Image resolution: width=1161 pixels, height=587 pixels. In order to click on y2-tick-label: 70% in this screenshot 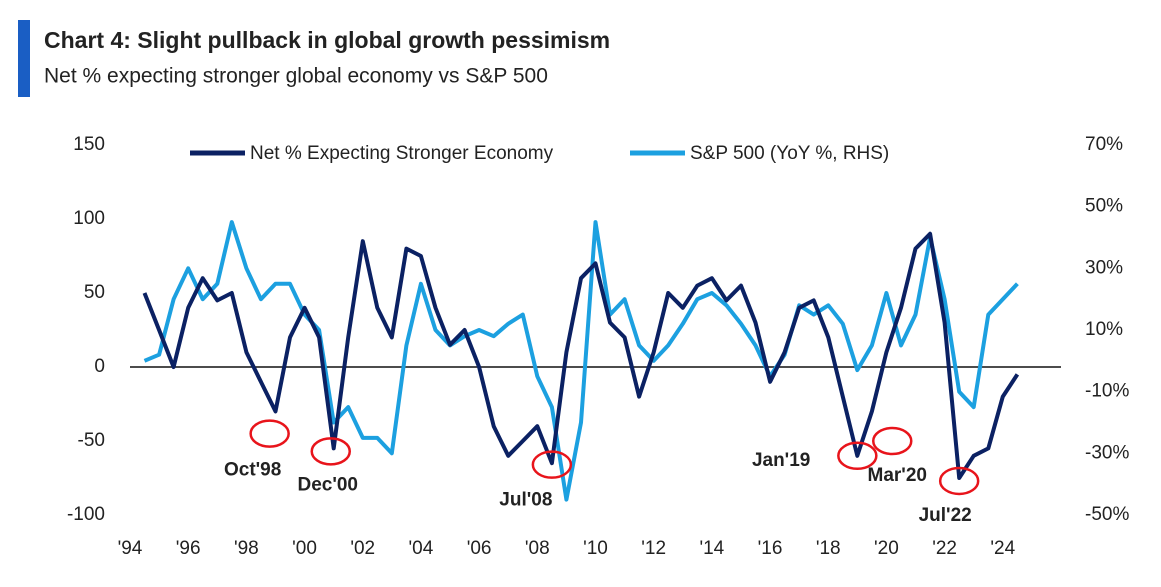, I will do `click(1104, 144)`.